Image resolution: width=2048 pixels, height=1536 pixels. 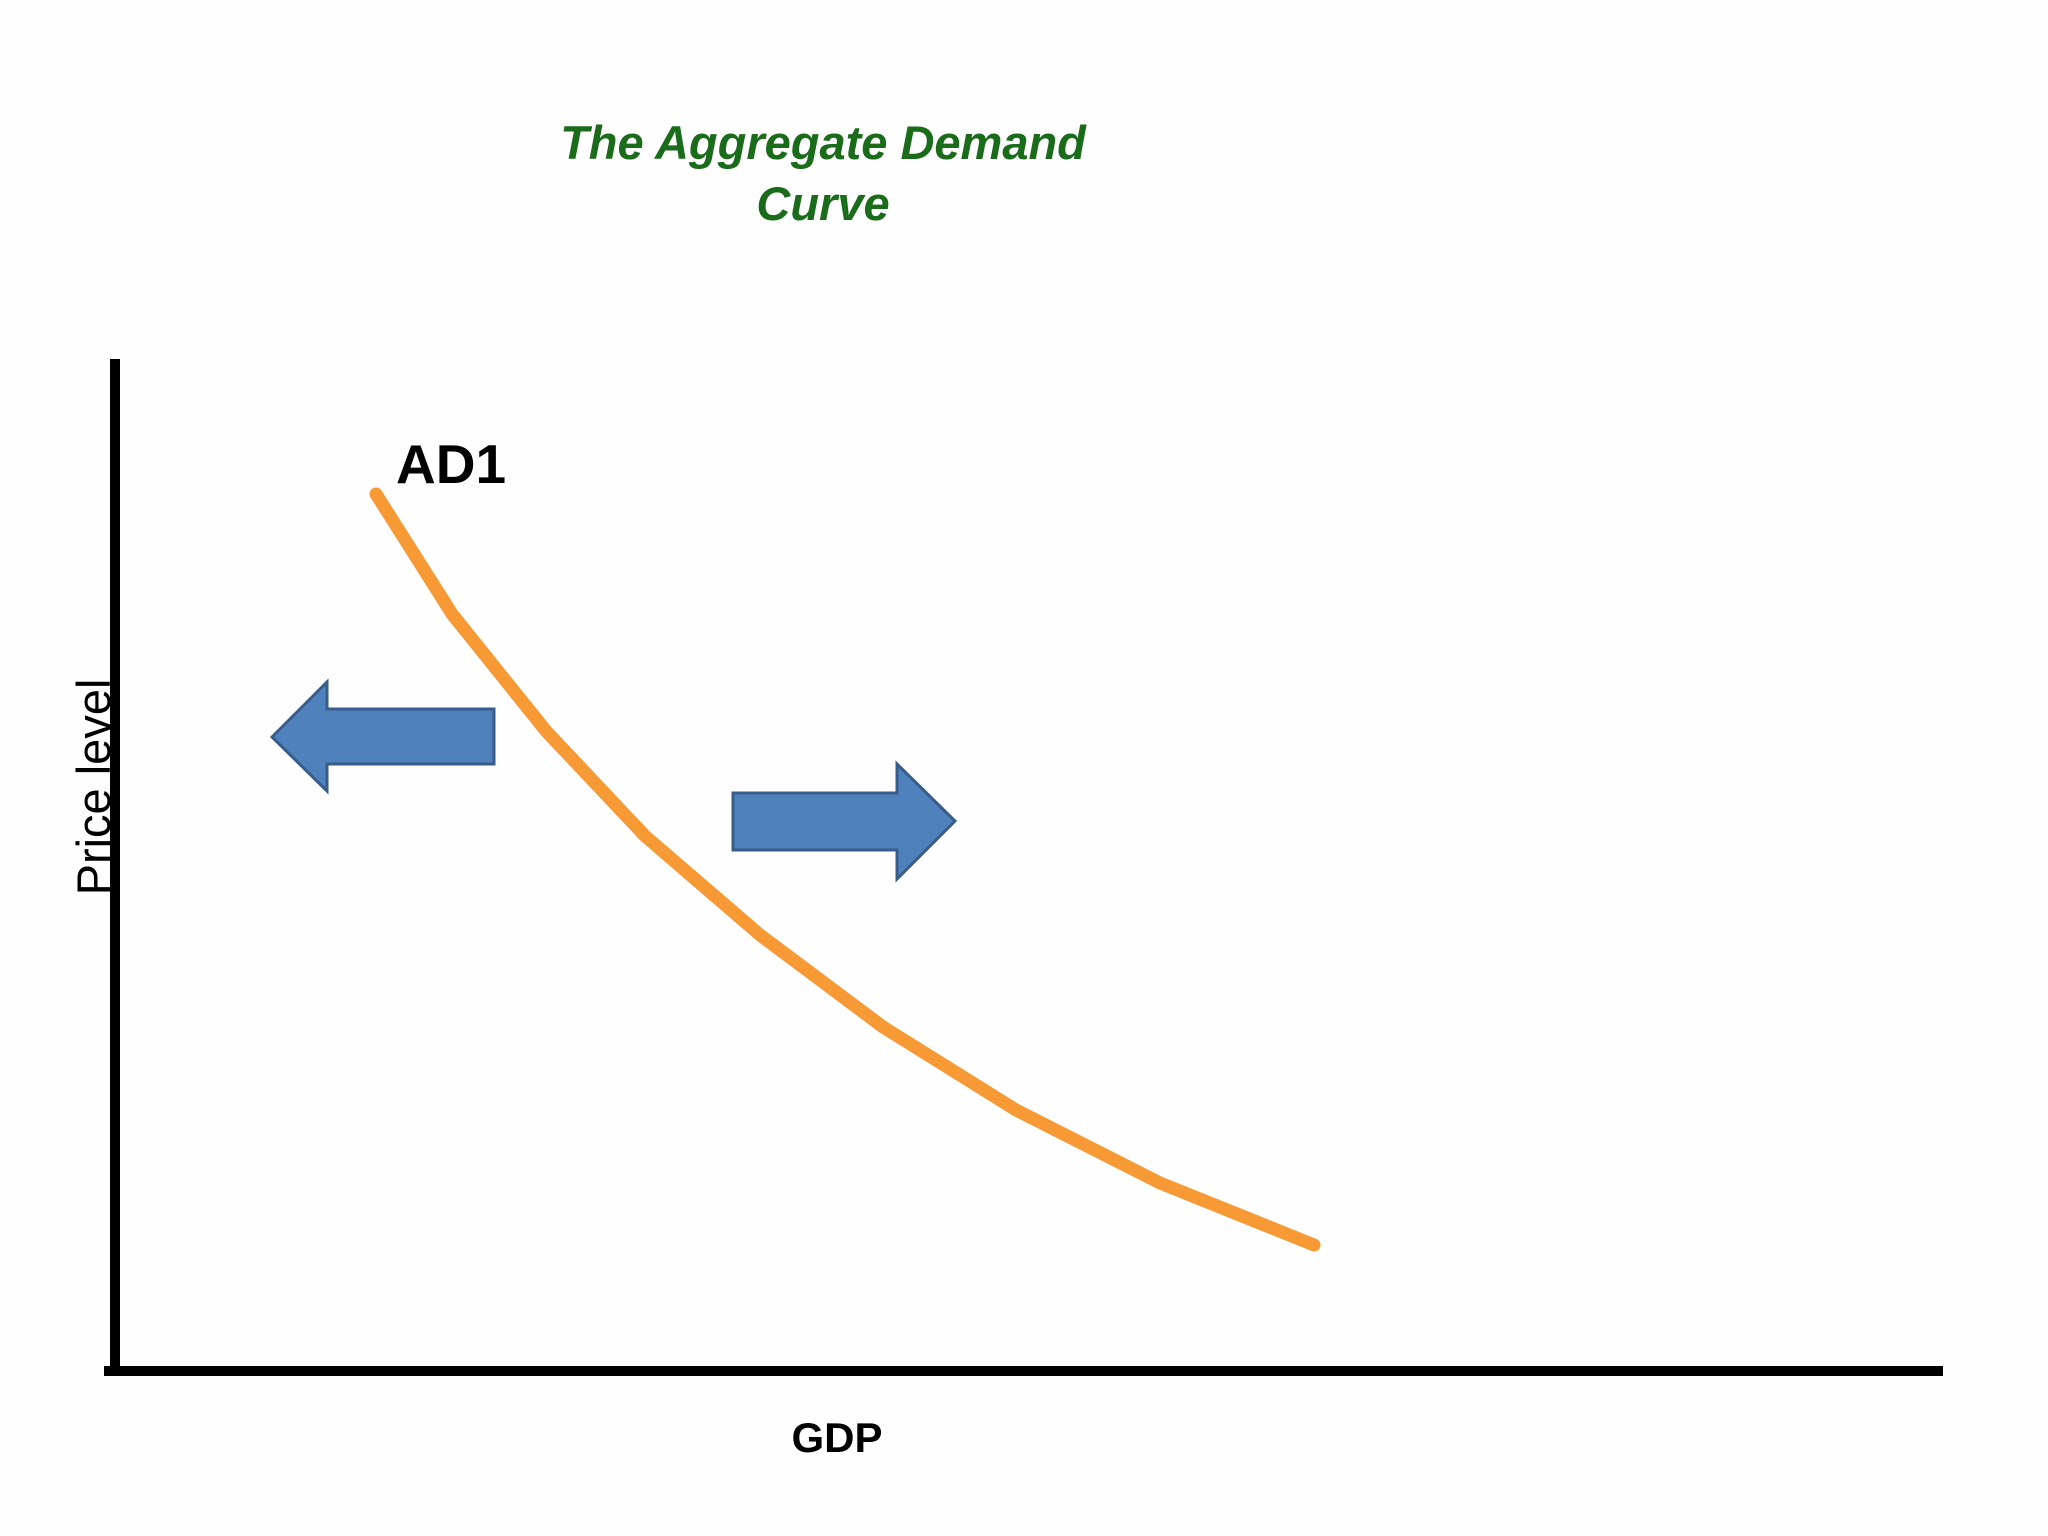 What do you see at coordinates (93, 787) in the screenshot?
I see `y-axis-label: Price level` at bounding box center [93, 787].